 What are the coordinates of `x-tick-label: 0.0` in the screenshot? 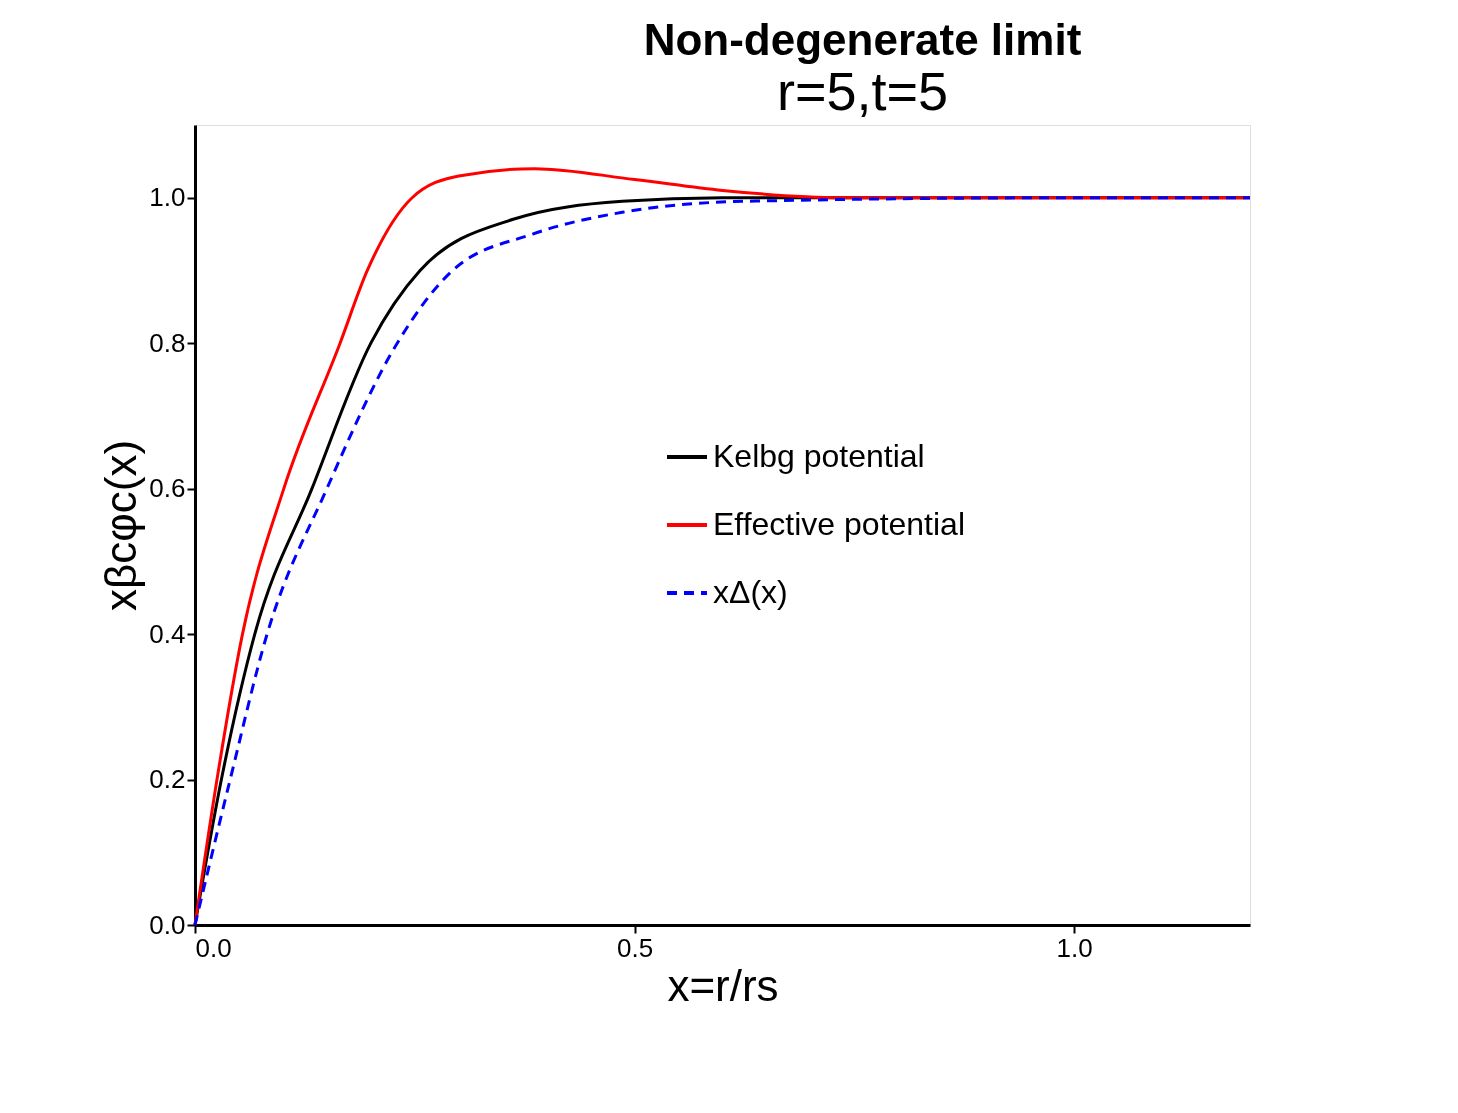 It's located at (213, 947).